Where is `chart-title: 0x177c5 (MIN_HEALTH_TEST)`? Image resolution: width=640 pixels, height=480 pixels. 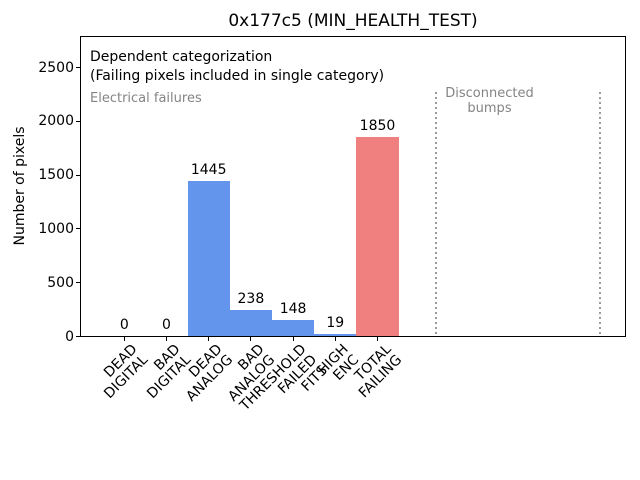 chart-title: 0x177c5 (MIN_HEALTH_TEST) is located at coordinates (353, 21).